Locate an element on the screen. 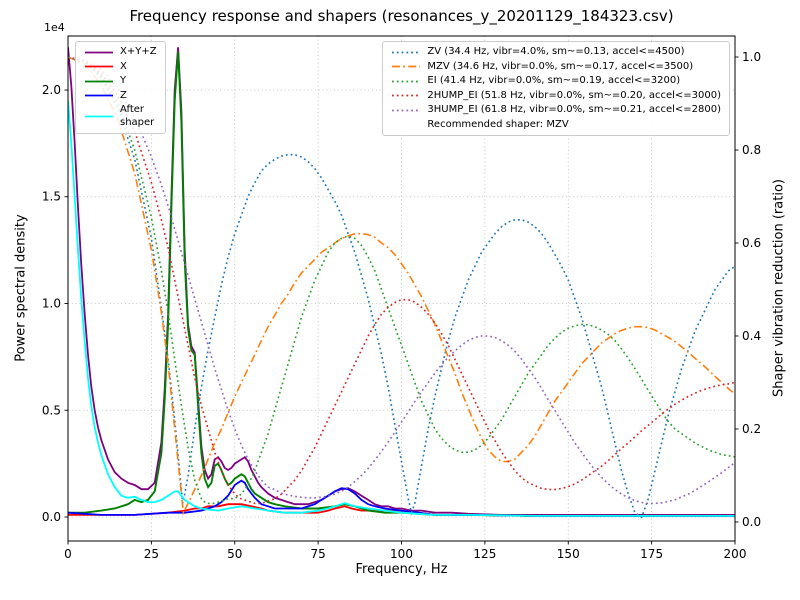  legend-label-after-shaper: After shaper is located at coordinates (137, 116).